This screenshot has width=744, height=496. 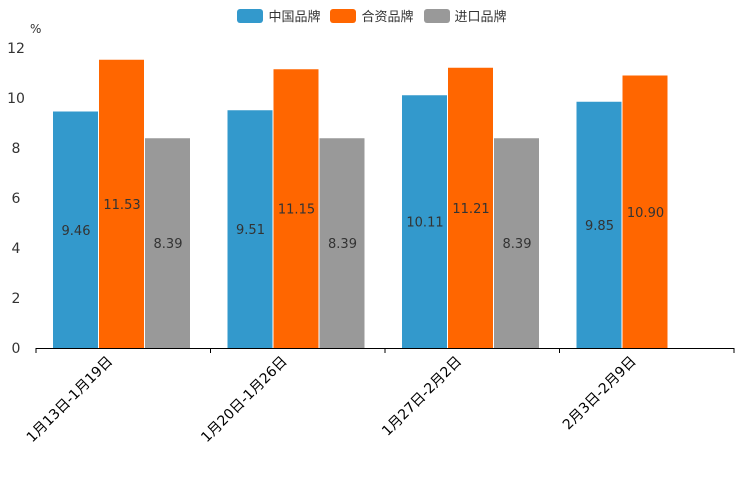 I want to click on x-tick-label: 1月27日-2月2日, so click(x=422, y=397).